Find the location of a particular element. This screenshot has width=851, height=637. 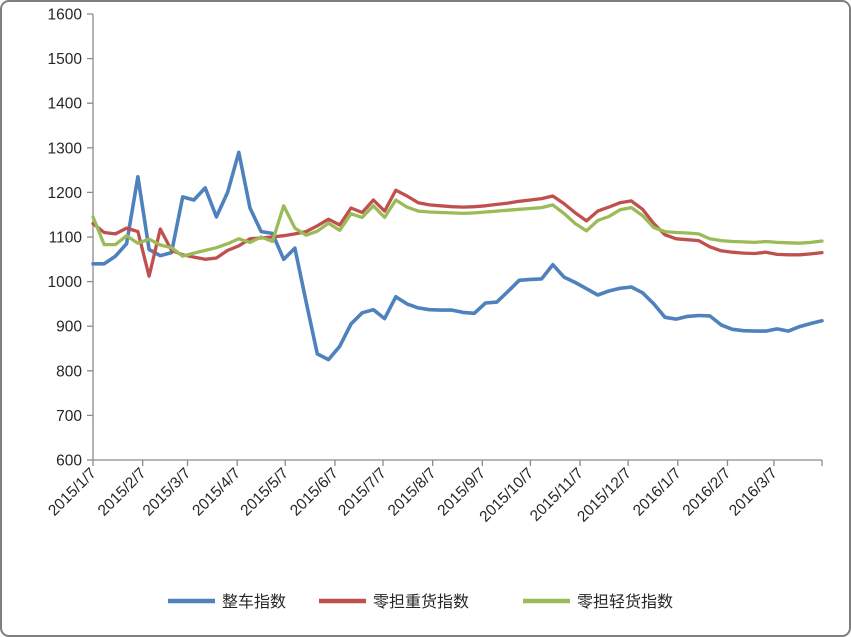

legend: 整车指数 零担重货指数 零担轻货指数 is located at coordinates (420, 602).